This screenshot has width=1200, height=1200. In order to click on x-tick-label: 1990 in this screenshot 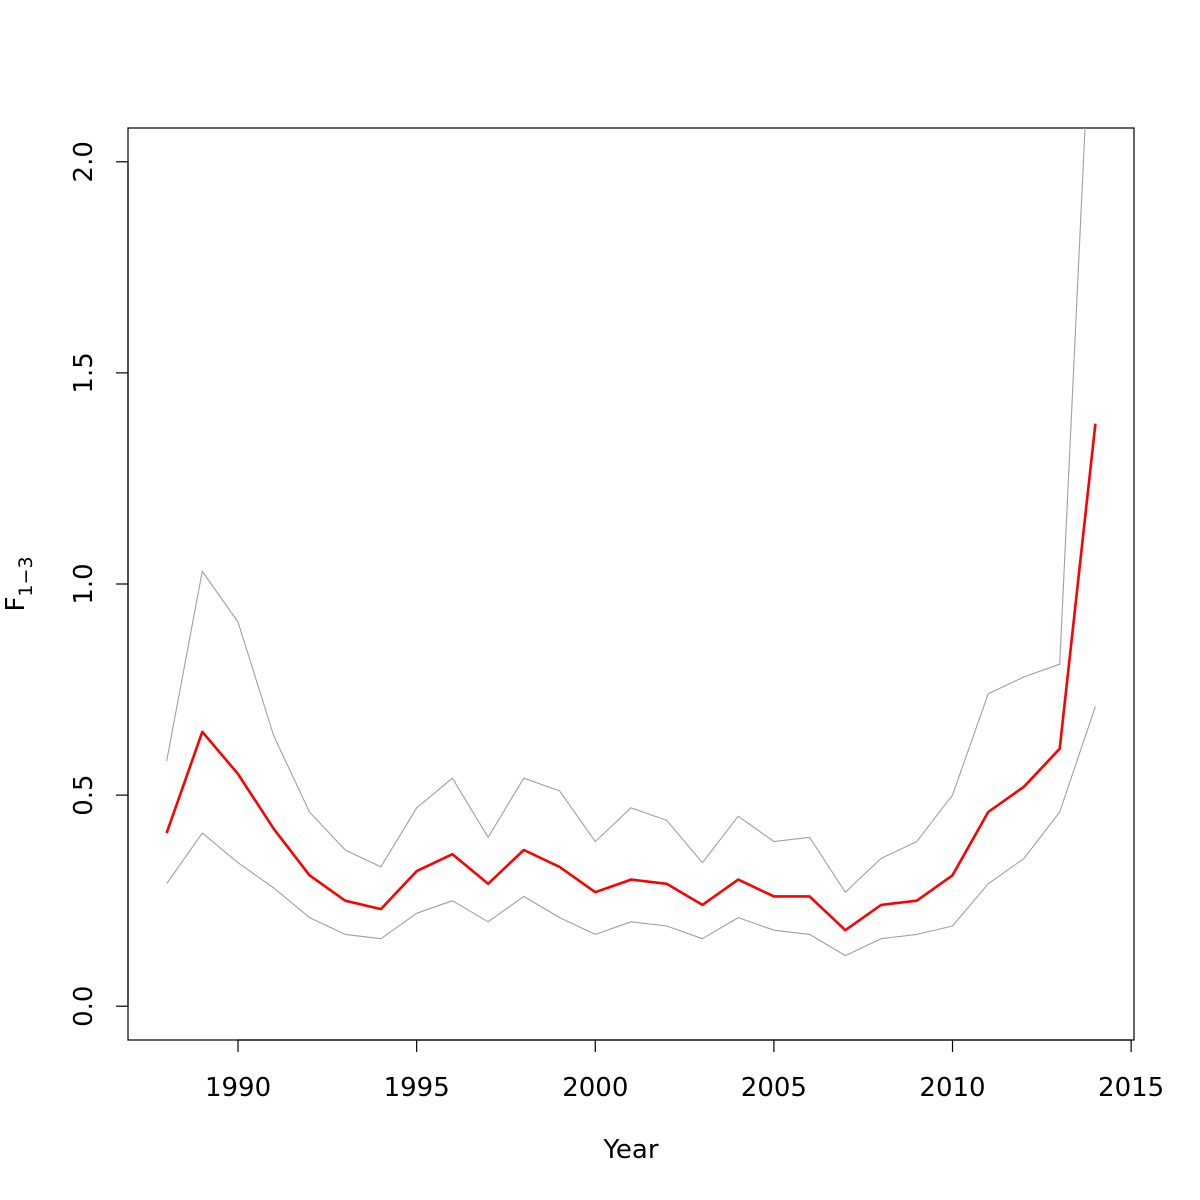, I will do `click(238, 1088)`.